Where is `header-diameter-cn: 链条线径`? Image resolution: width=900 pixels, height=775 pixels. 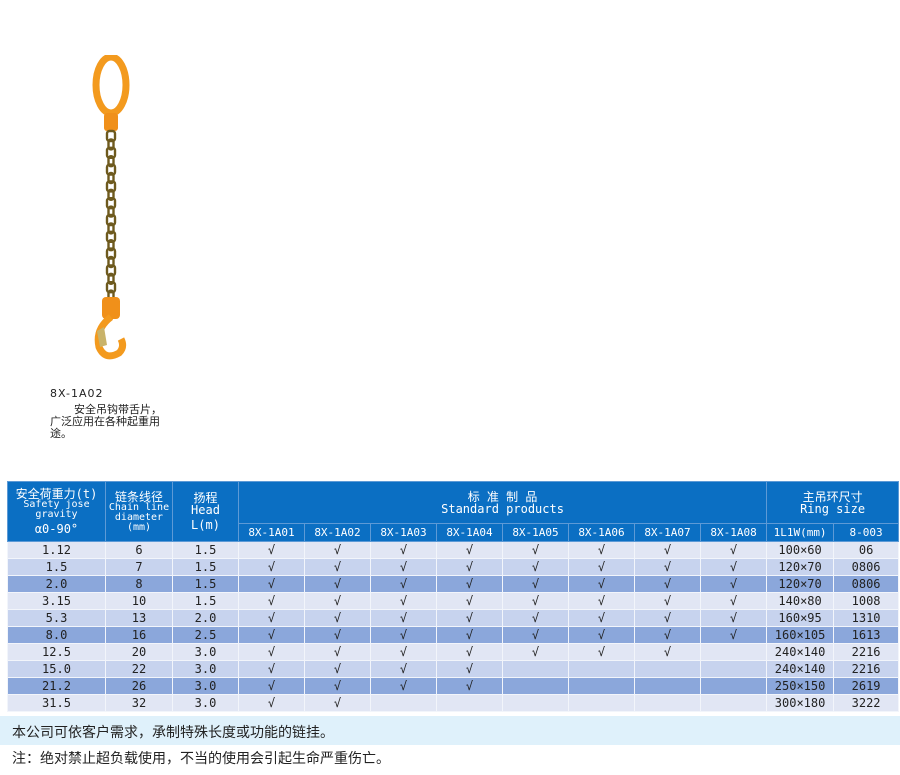 header-diameter-cn: 链条线径 is located at coordinates (138, 496).